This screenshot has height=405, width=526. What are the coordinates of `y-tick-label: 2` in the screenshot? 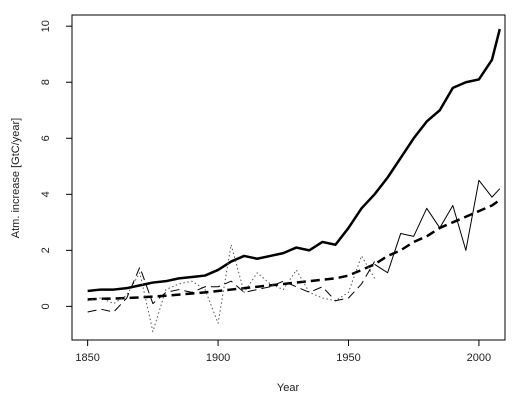 It's located at (46, 250).